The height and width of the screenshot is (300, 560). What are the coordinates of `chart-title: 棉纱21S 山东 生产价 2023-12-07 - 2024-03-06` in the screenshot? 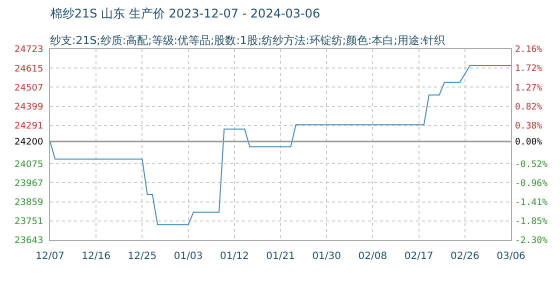 It's located at (185, 13).